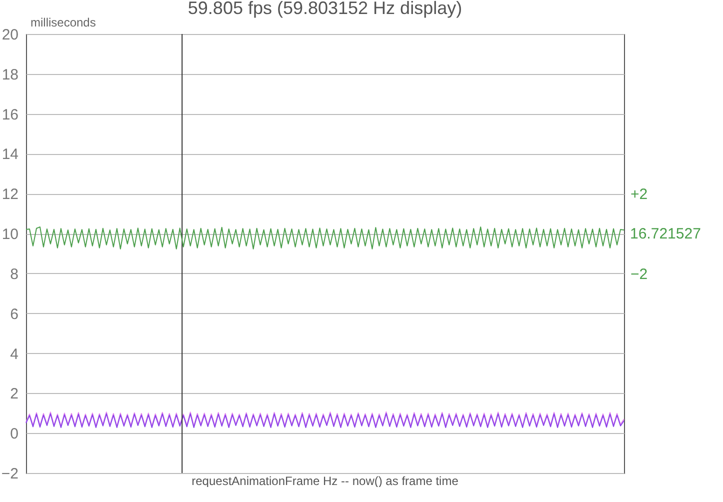 The width and height of the screenshot is (723, 502). Describe the element at coordinates (9, 474) in the screenshot. I see `y-tick-label: −2` at that location.